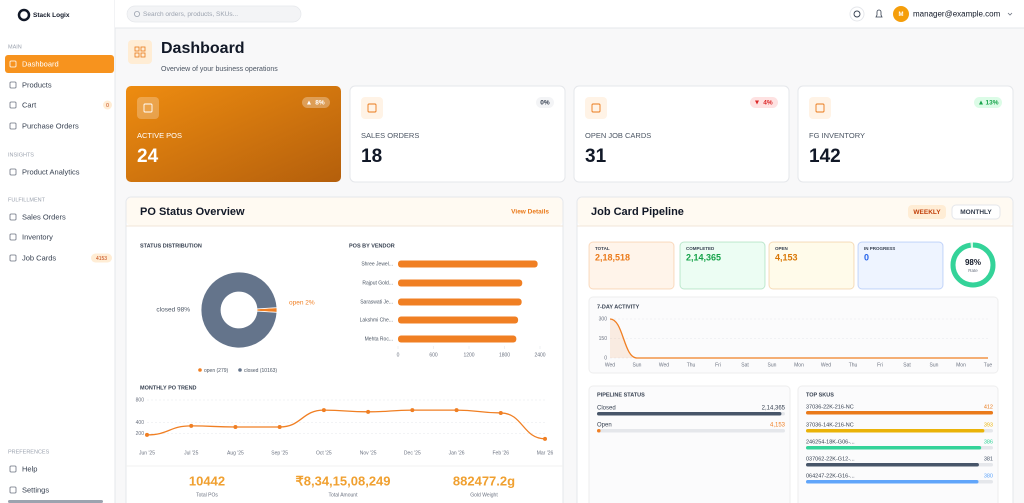  What do you see at coordinates (368, 453) in the screenshot?
I see `x-tick-label: Nov '25` at bounding box center [368, 453].